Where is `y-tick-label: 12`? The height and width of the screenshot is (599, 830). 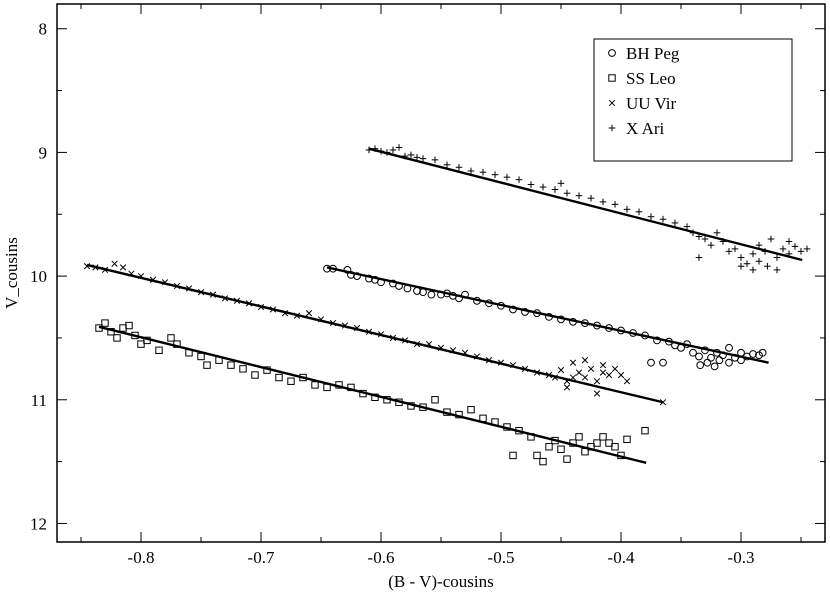 y-tick-label: 12 is located at coordinates (38, 523).